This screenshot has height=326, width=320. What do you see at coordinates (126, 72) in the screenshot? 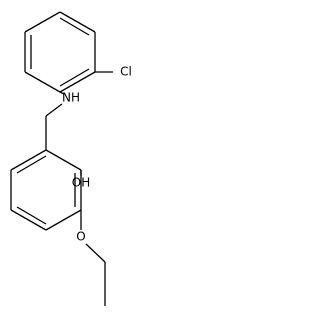
I see `atom-label: Cl` at bounding box center [126, 72].